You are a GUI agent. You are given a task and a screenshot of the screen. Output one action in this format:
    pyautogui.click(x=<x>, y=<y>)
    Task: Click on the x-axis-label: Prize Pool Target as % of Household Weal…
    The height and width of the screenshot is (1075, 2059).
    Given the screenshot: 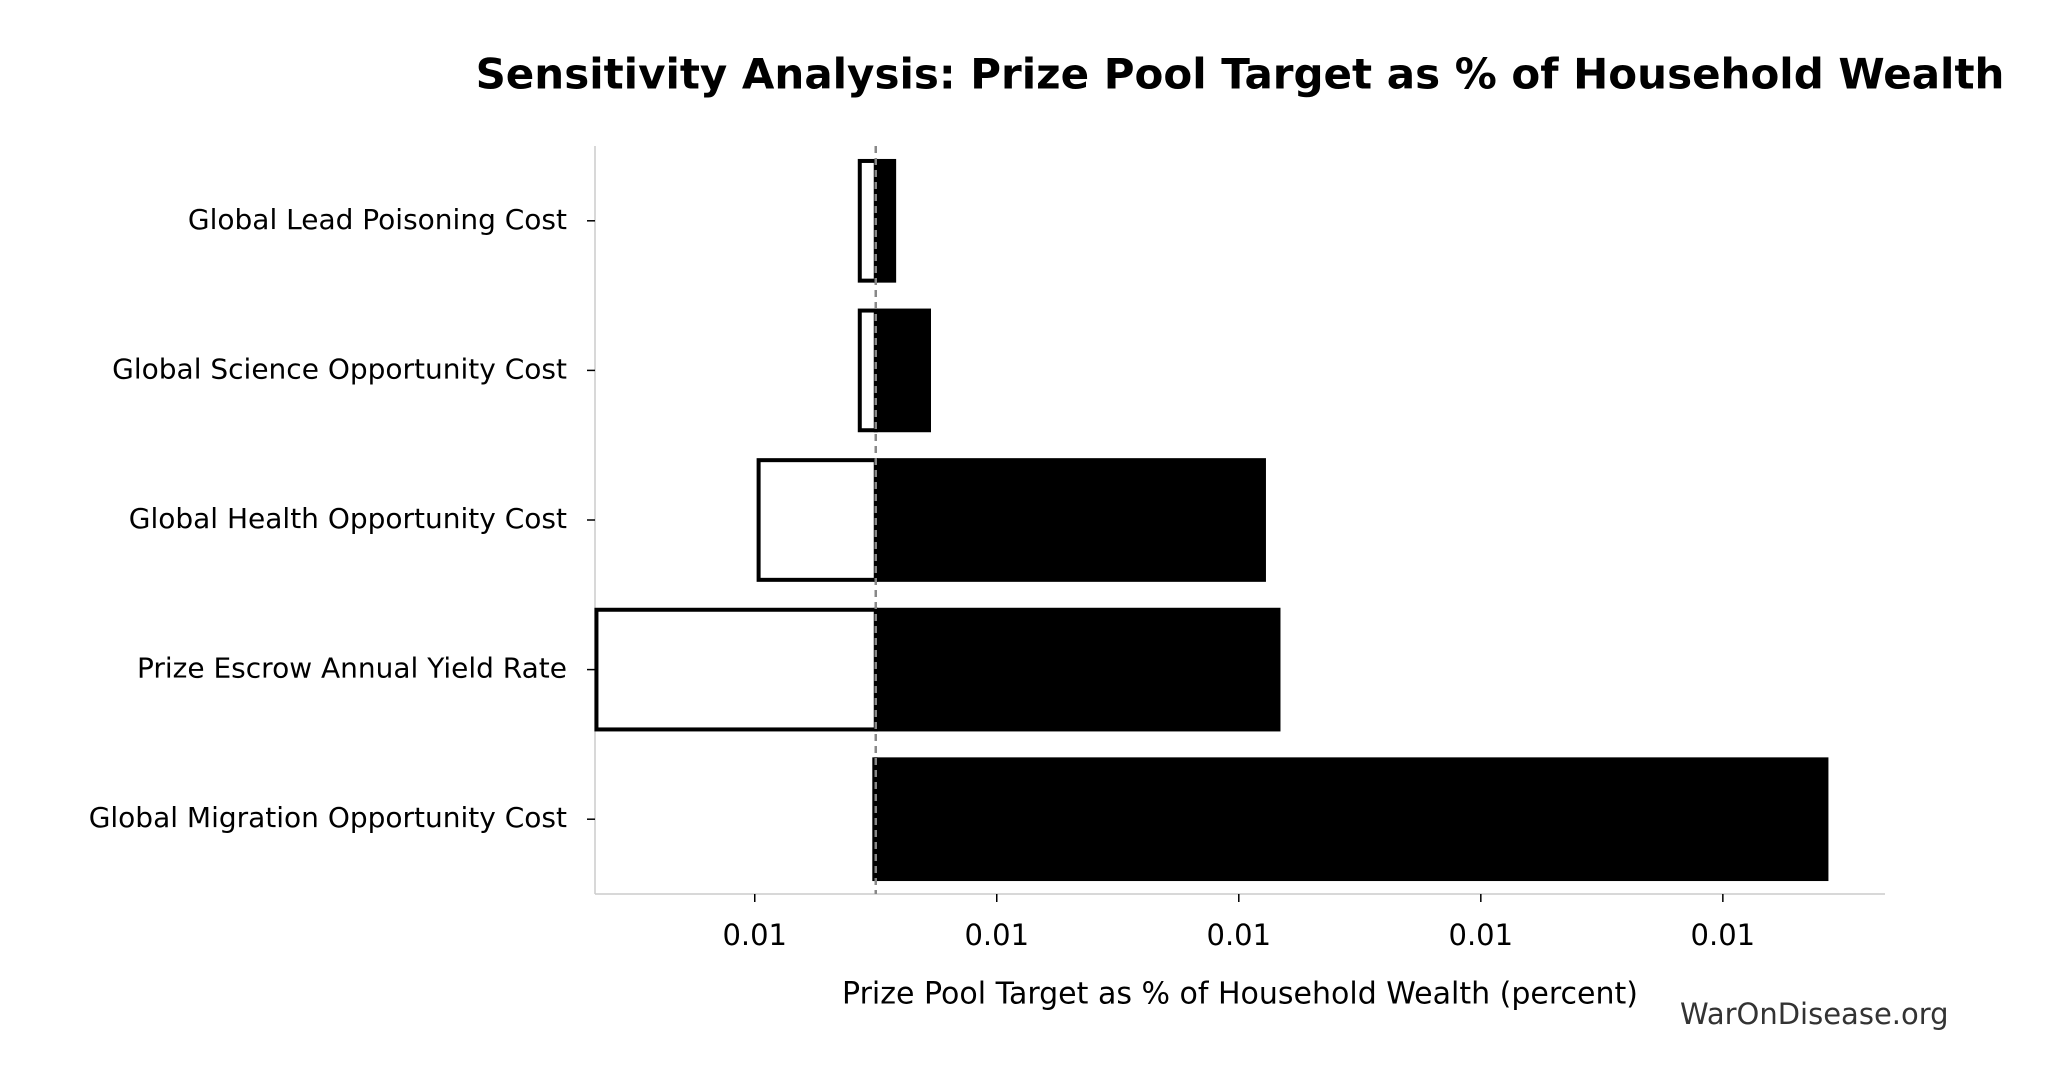 What is the action you would take?
    pyautogui.click(x=1240, y=994)
    